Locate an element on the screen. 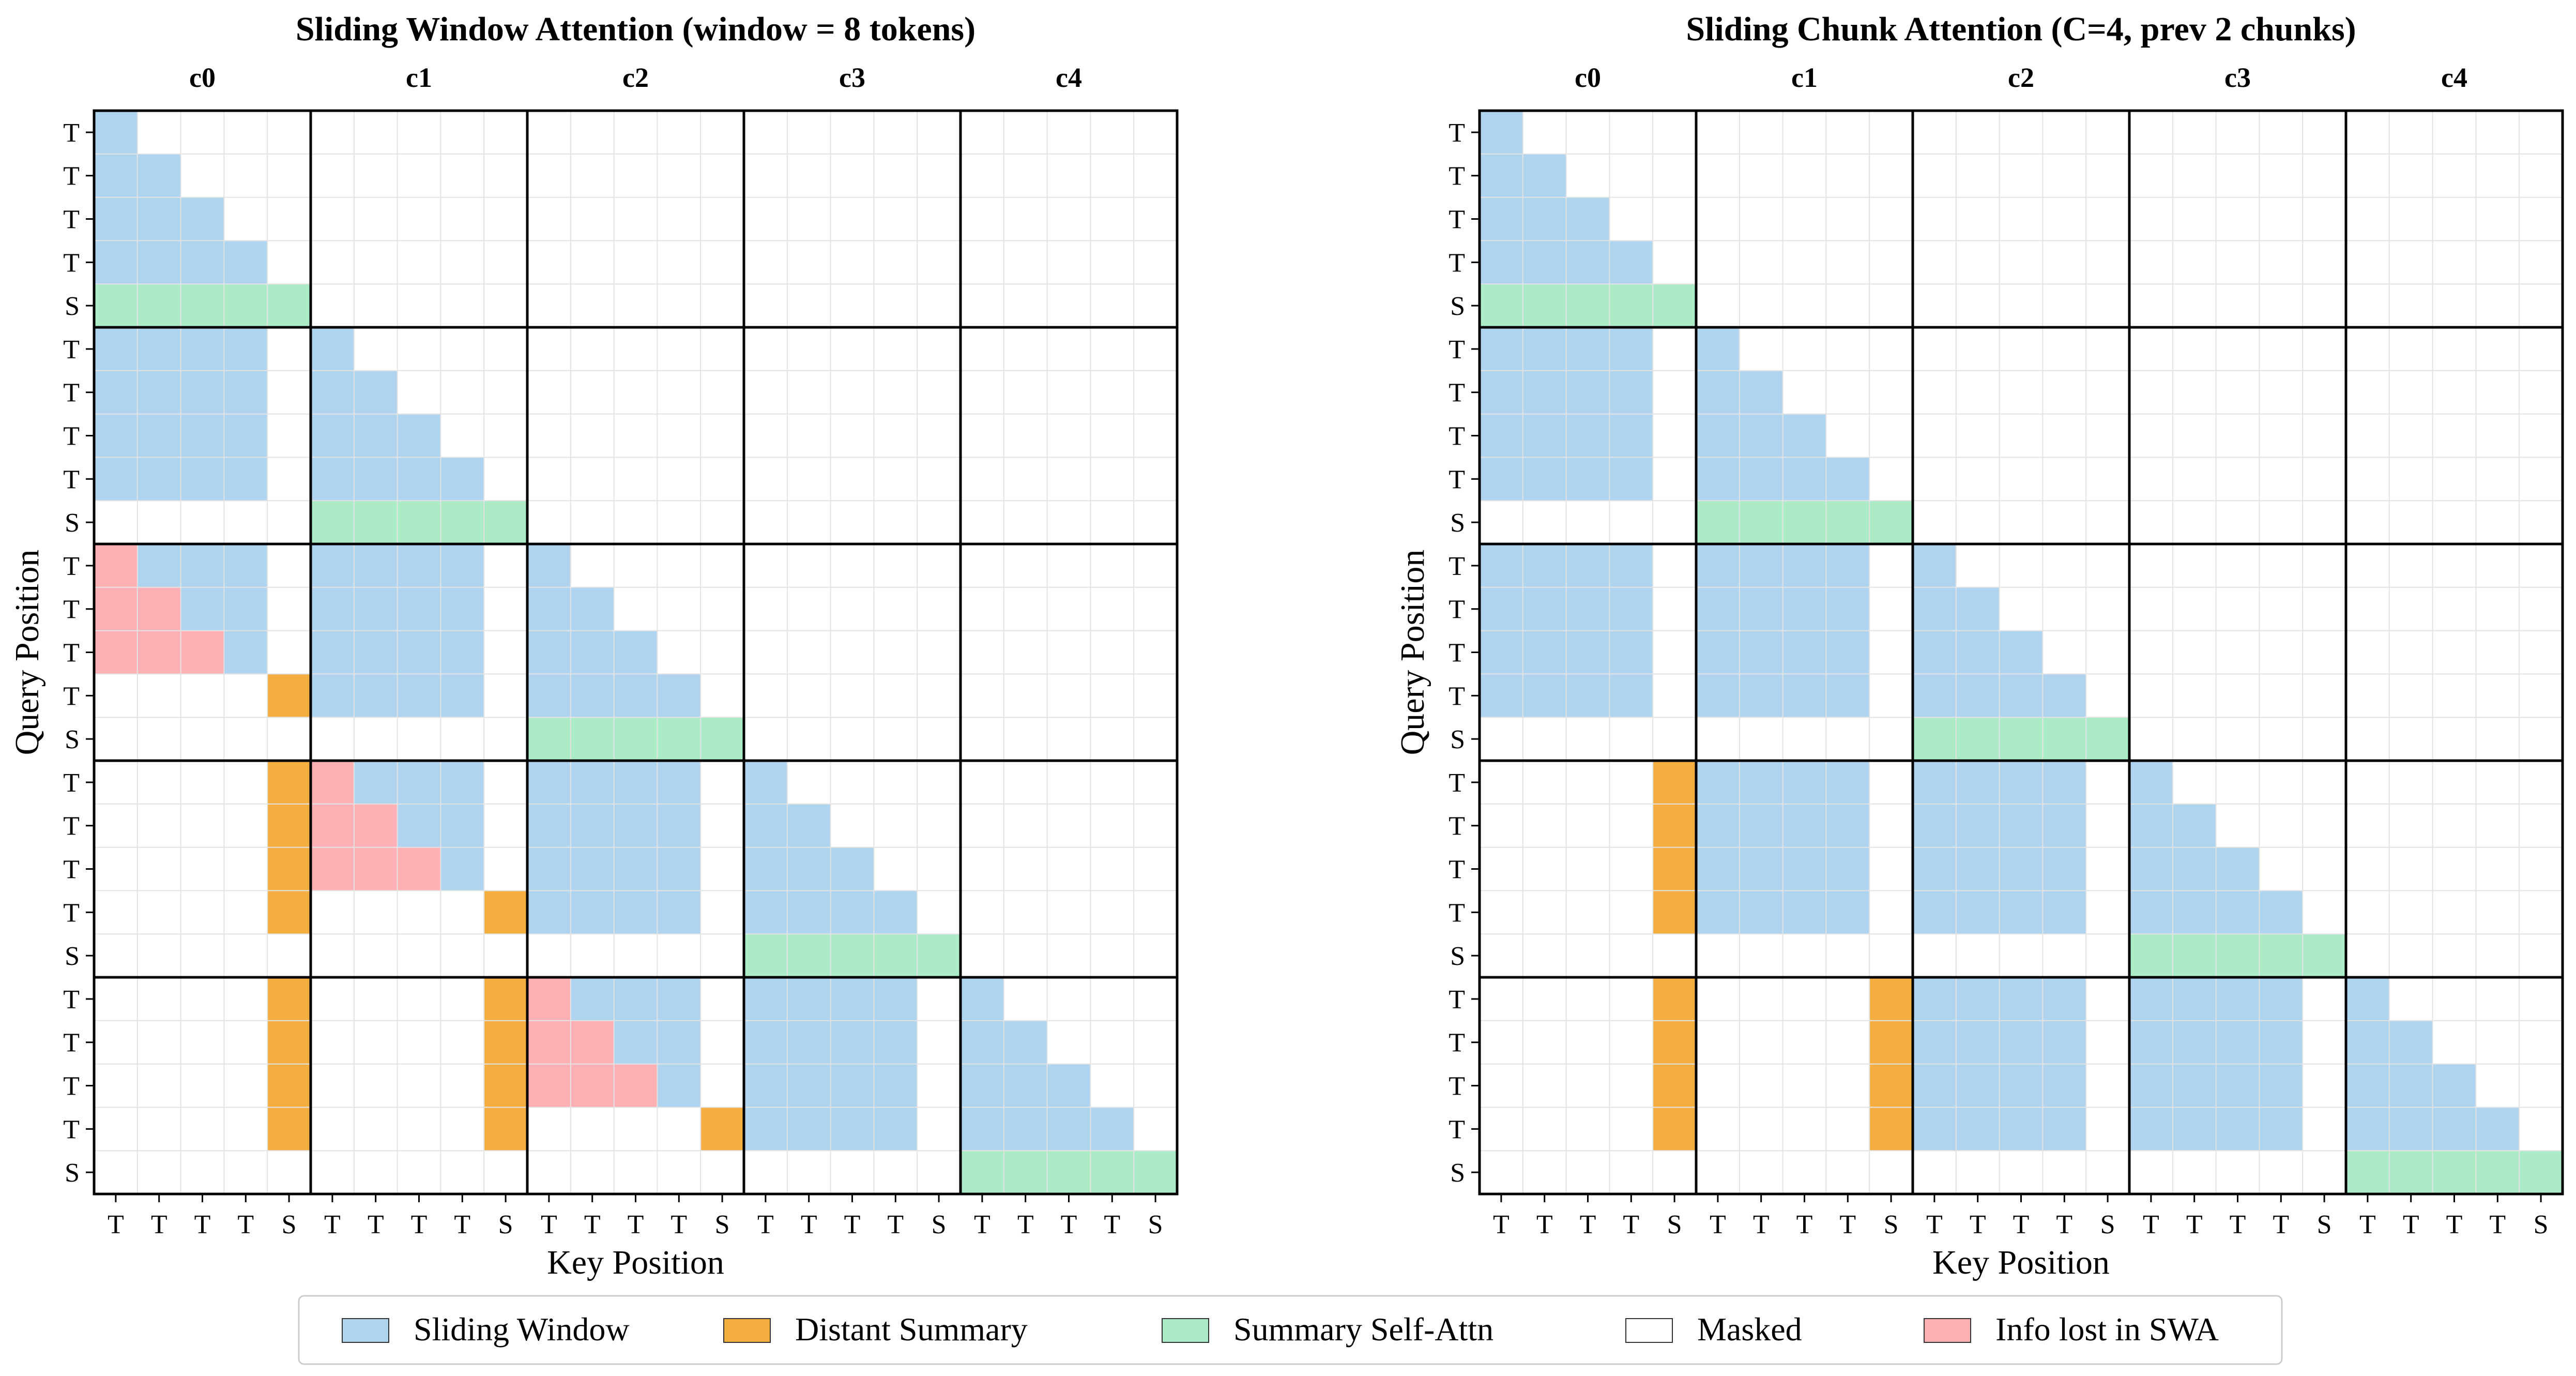  chunk-label: c0 is located at coordinates (1588, 77).